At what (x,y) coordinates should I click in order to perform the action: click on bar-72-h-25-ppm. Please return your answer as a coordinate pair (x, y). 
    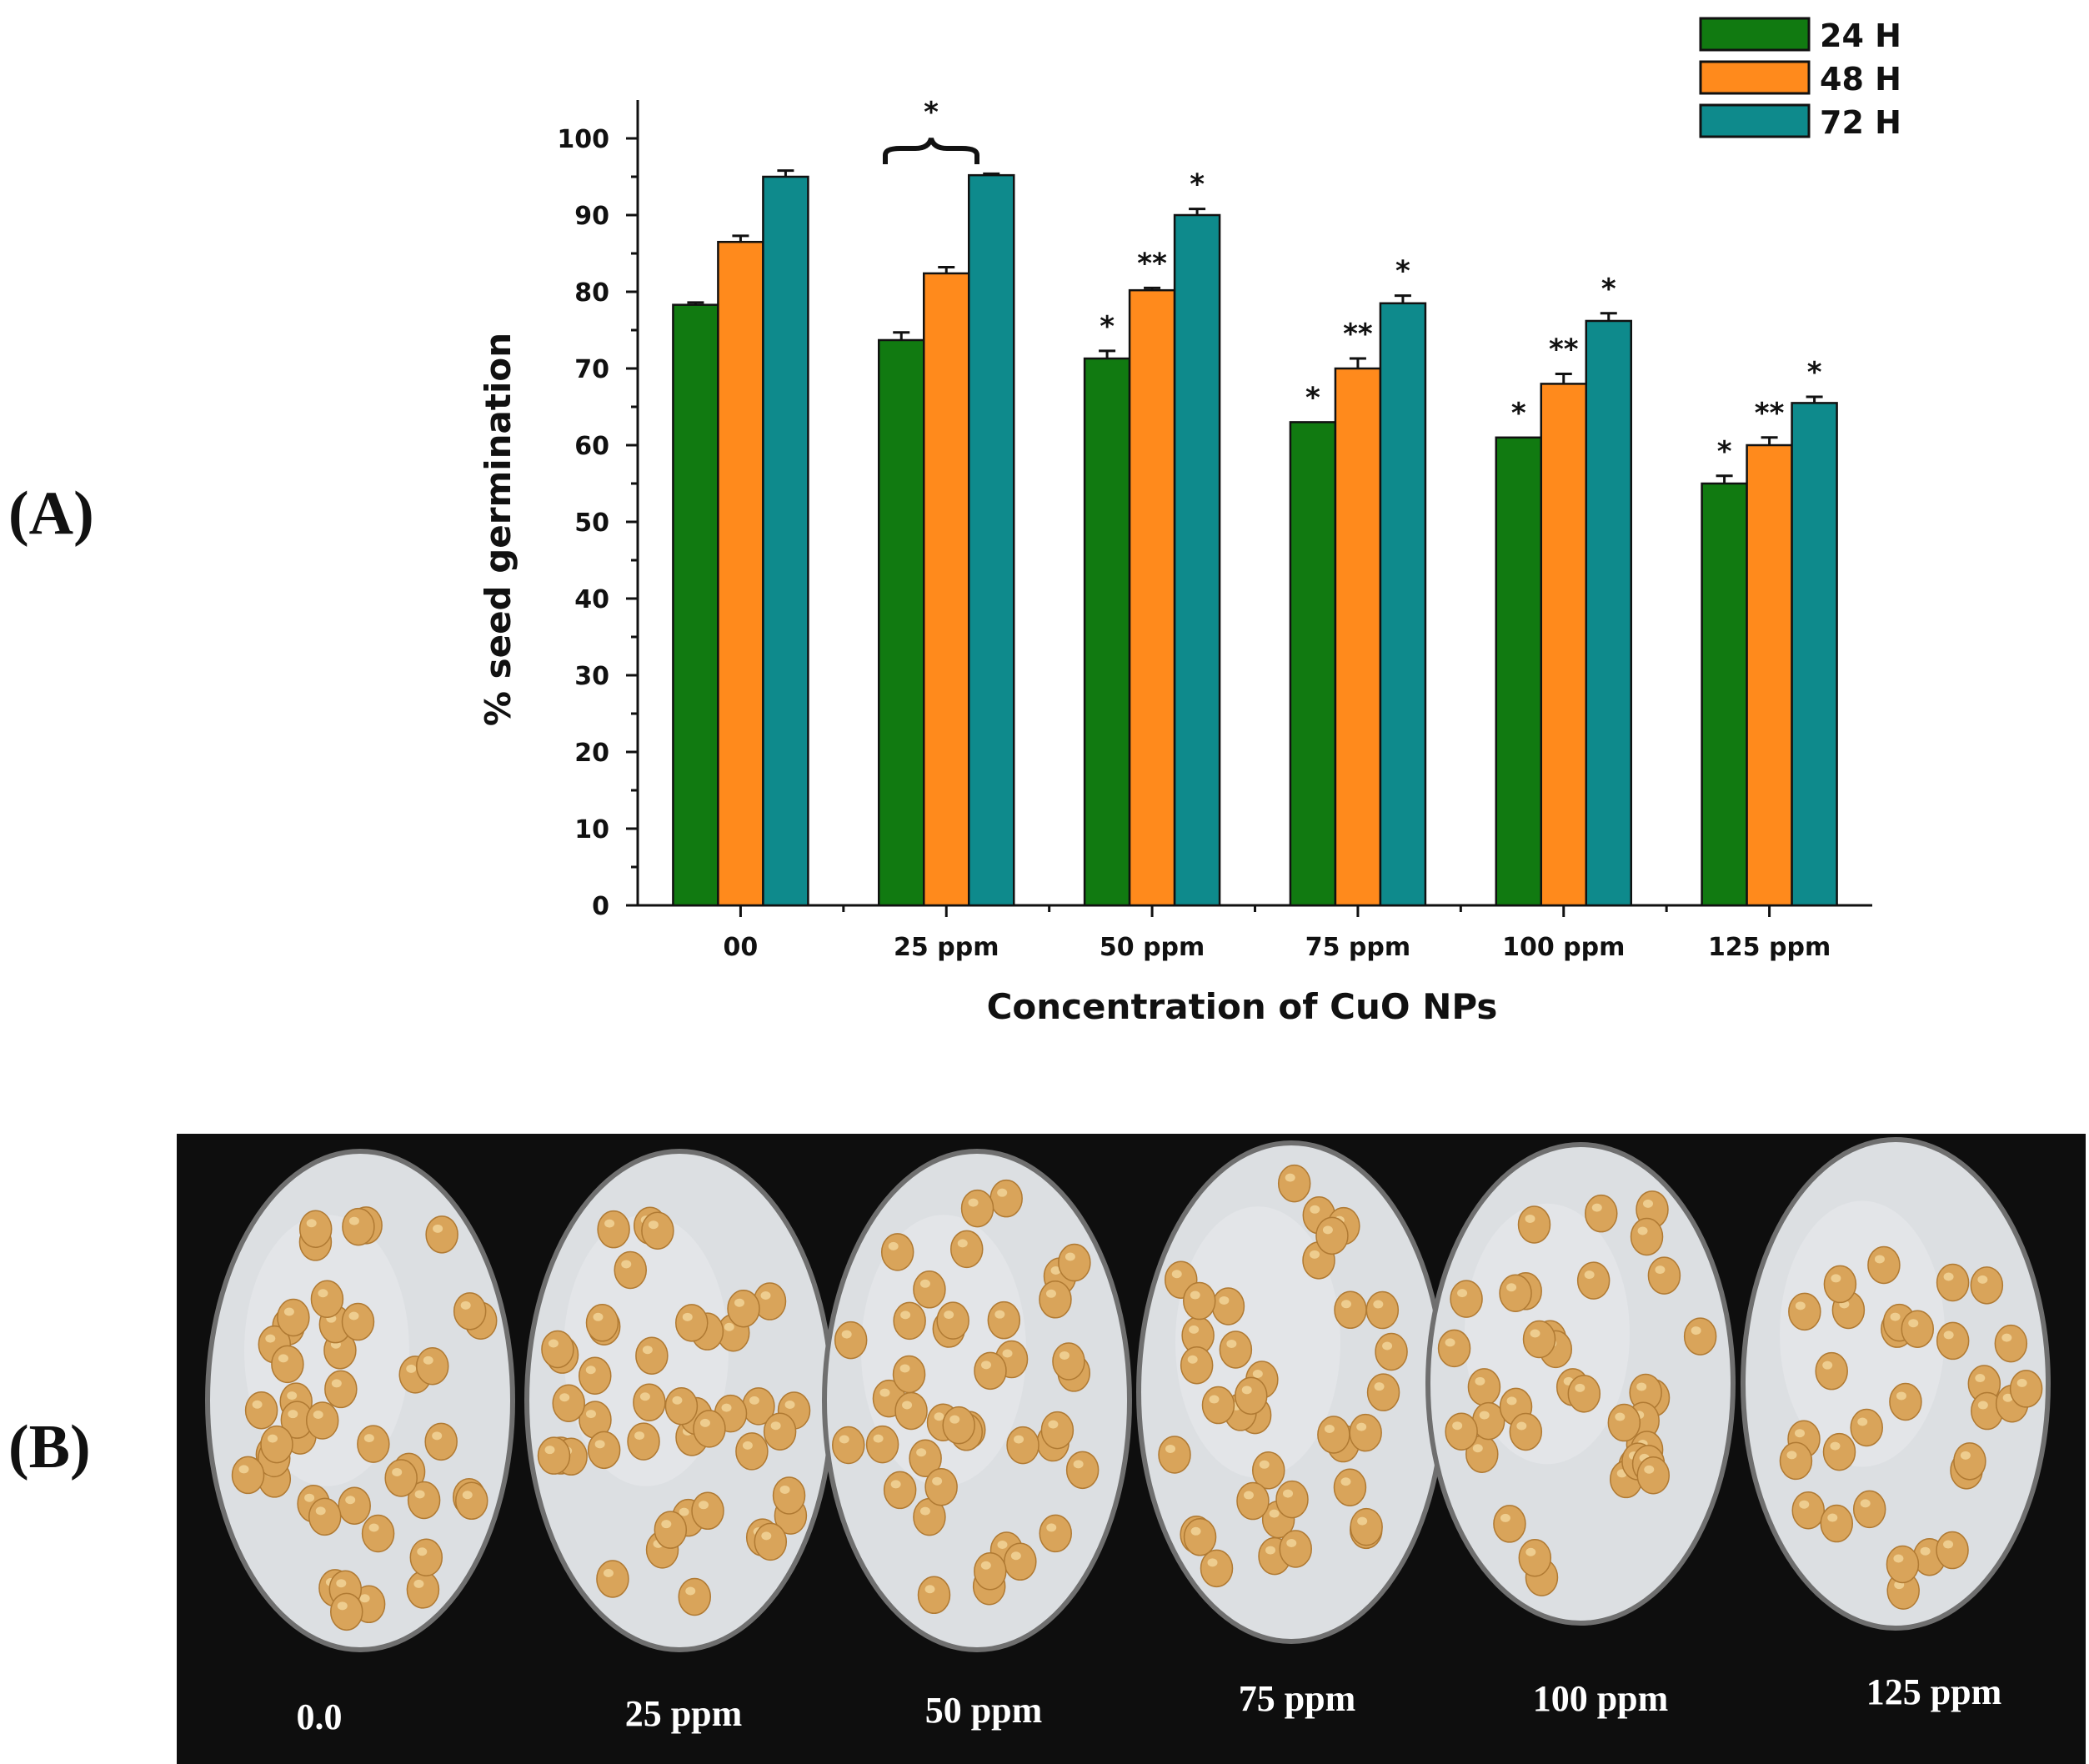
    Looking at the image, I should click on (991, 540).